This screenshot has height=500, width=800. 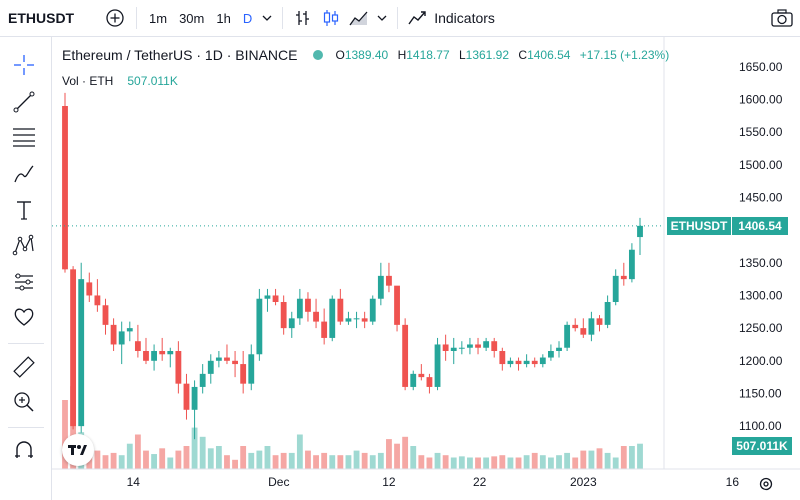 I want to click on pattern-tool-icon, so click(x=24, y=245).